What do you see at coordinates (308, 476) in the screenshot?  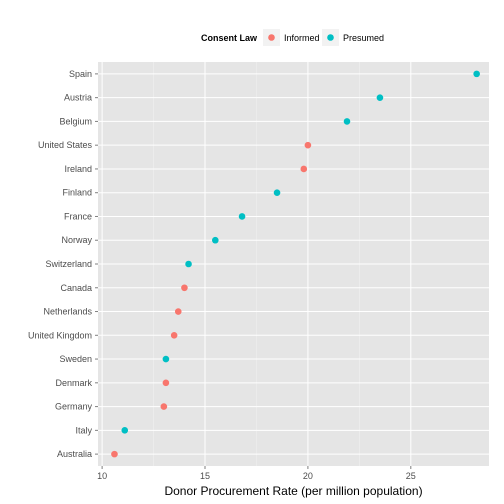 I see `x-tick-label: 20` at bounding box center [308, 476].